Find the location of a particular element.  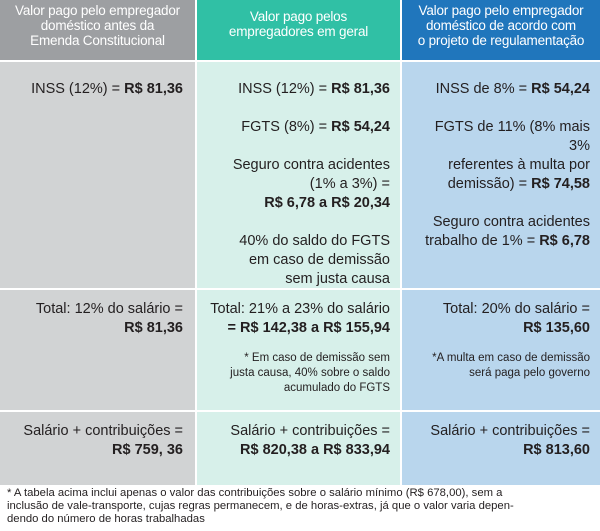

header-col1-line1: Valor pago pelo empregador is located at coordinates (97, 10).